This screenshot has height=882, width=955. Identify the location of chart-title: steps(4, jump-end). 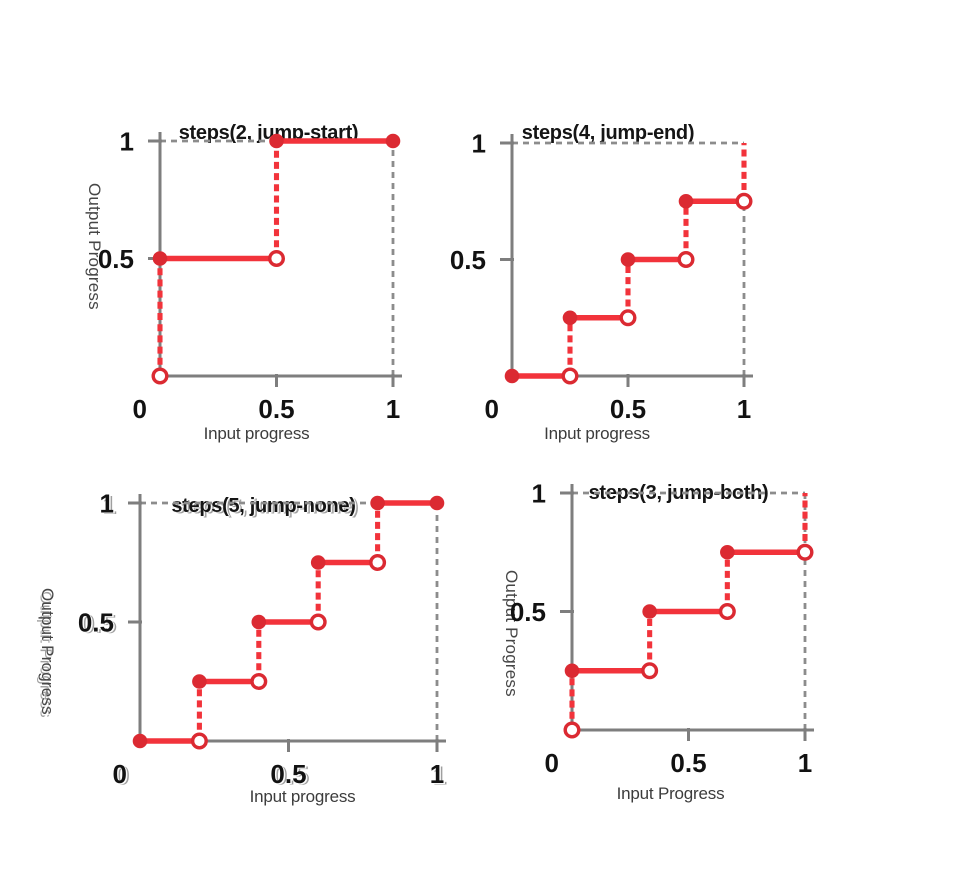
(608, 132).